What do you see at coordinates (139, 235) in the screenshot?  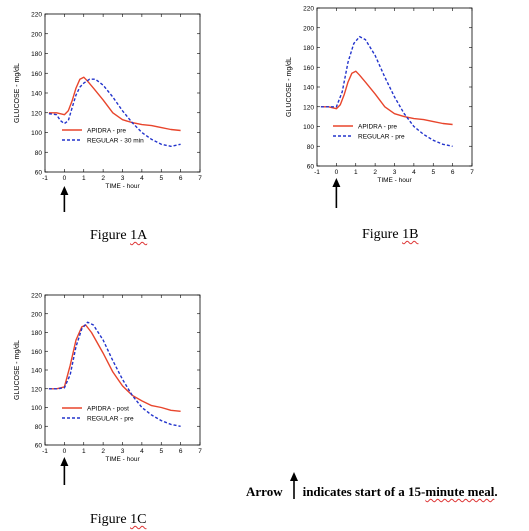 I see `figure-1a-caption-suffix: 1A` at bounding box center [139, 235].